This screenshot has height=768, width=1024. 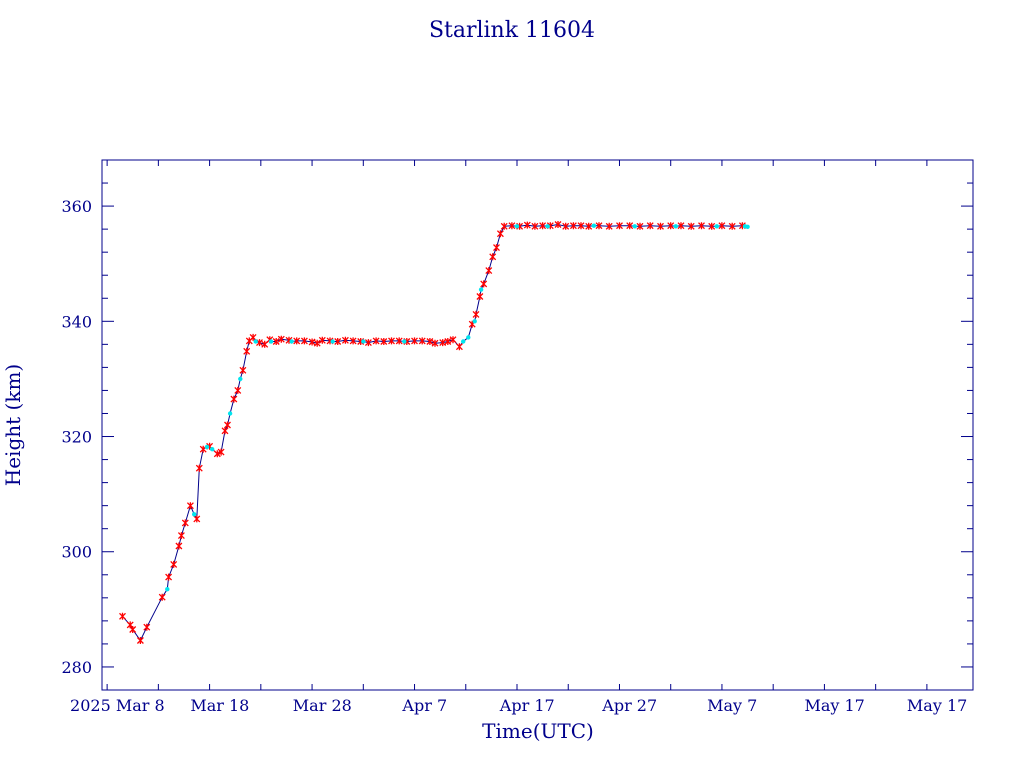 I want to click on y-tick-label: 340, so click(x=76, y=321).